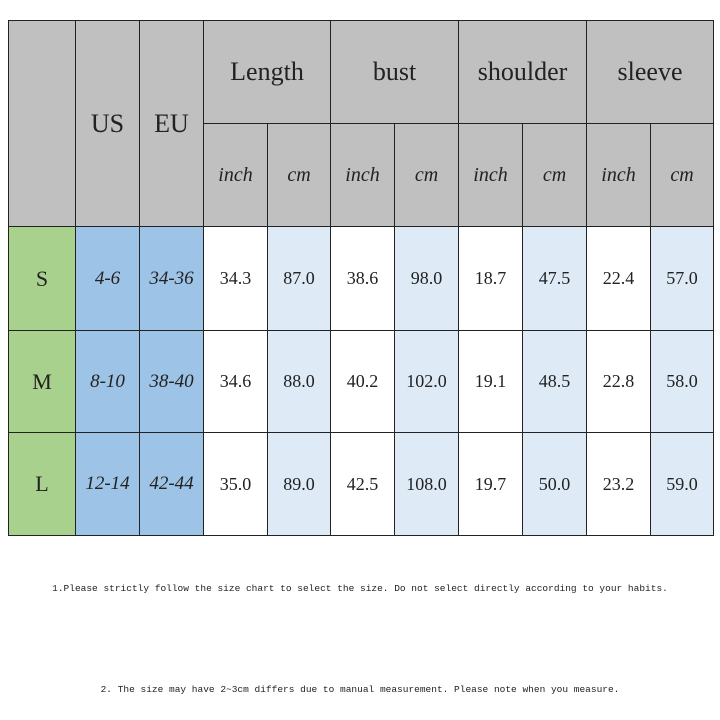 This screenshot has width=720, height=720. What do you see at coordinates (490, 381) in the screenshot?
I see `inch-value-cell: 19.1` at bounding box center [490, 381].